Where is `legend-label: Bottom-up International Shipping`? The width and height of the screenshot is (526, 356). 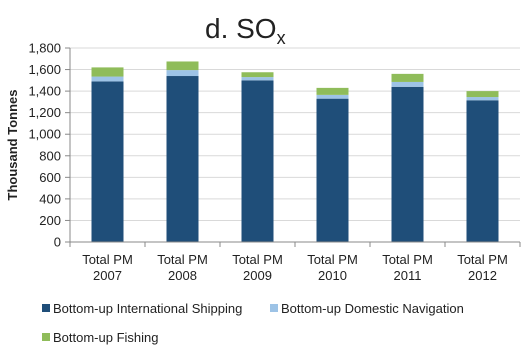
legend-label: Bottom-up International Shipping is located at coordinates (147, 308).